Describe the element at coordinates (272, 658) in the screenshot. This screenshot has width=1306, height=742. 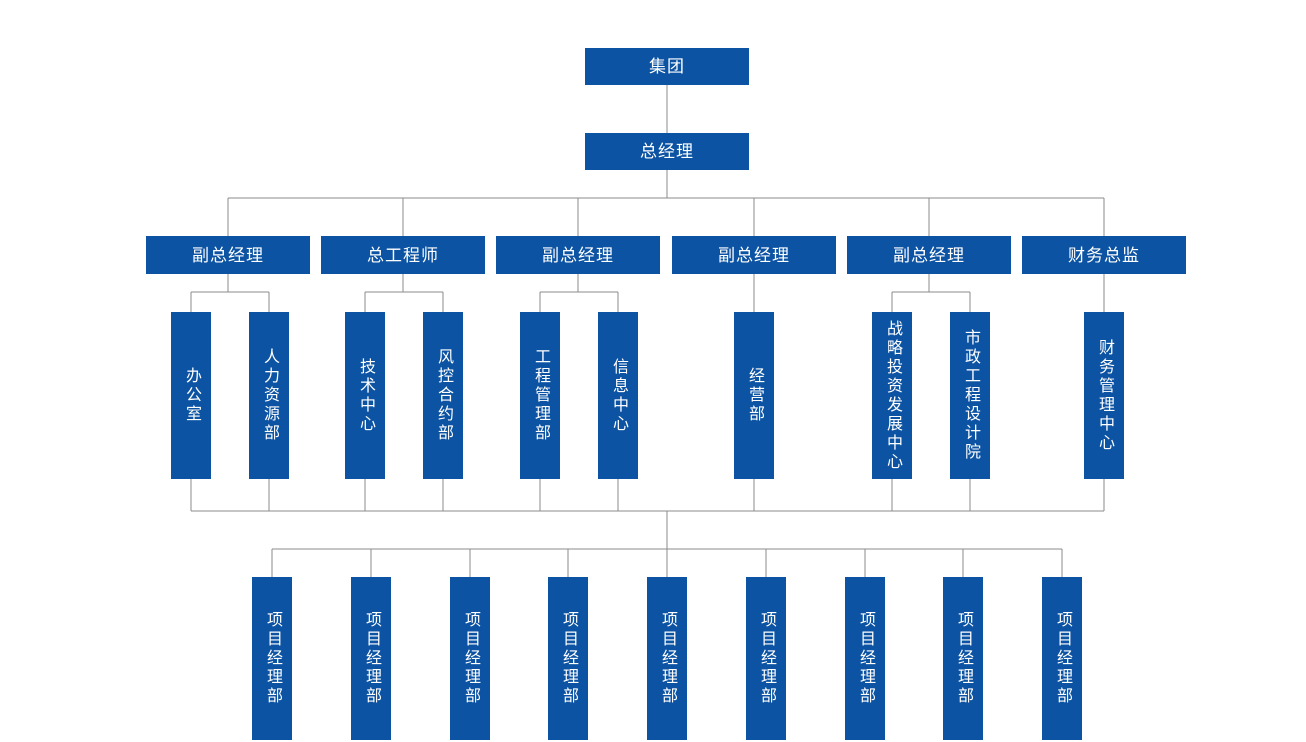
I see `org-node-project-1: 项目经理部` at that location.